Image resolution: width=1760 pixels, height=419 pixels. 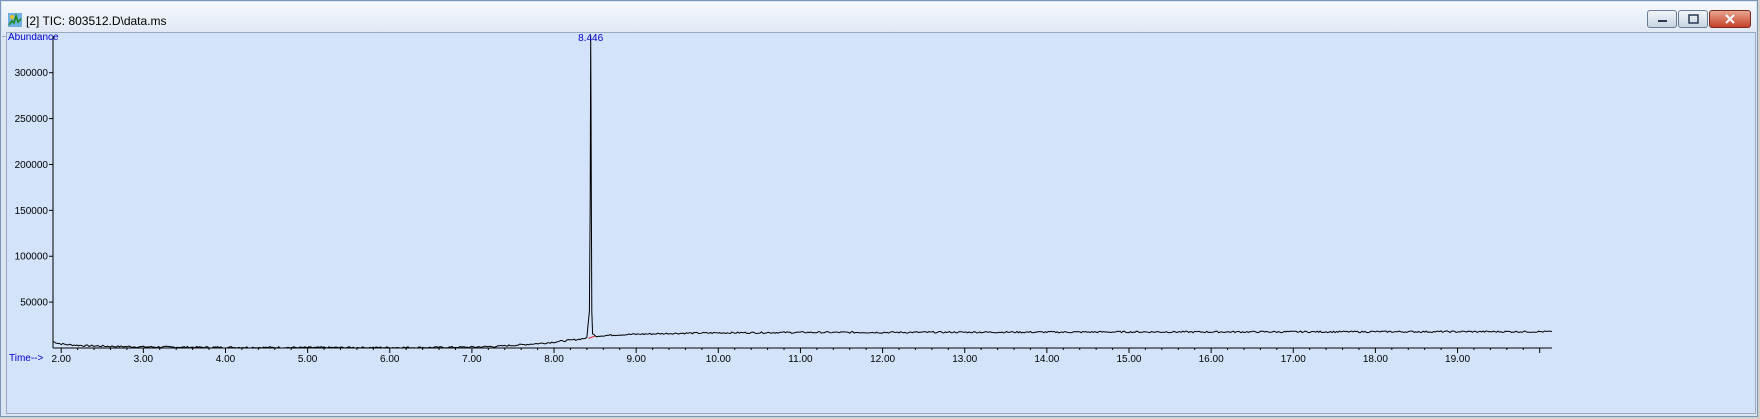 I want to click on restore-icon, so click(x=1693, y=19).